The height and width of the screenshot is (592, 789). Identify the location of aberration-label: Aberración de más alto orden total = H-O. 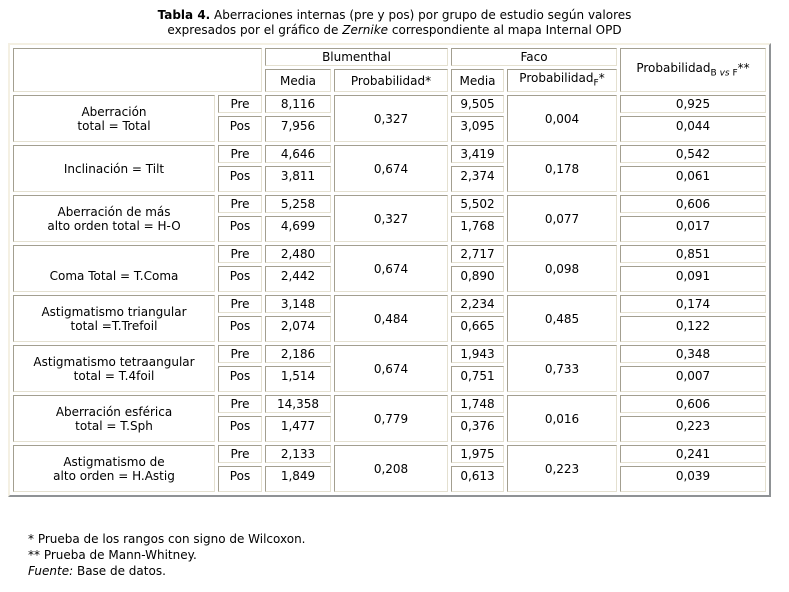
(114, 219).